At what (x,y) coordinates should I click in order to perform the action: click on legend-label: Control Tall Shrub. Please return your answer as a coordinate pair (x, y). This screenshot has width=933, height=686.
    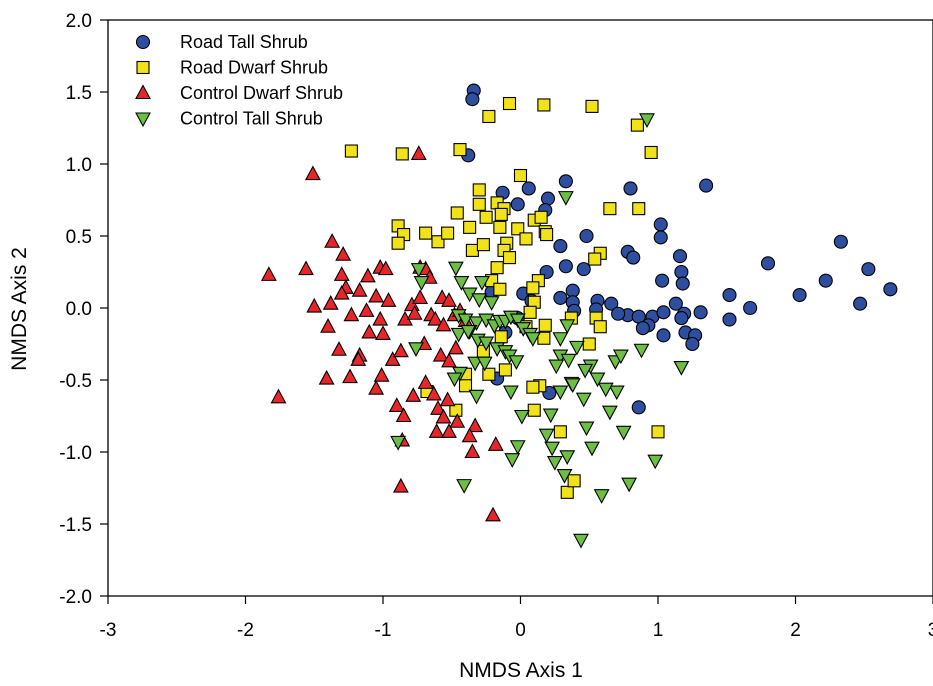
    Looking at the image, I should click on (251, 119).